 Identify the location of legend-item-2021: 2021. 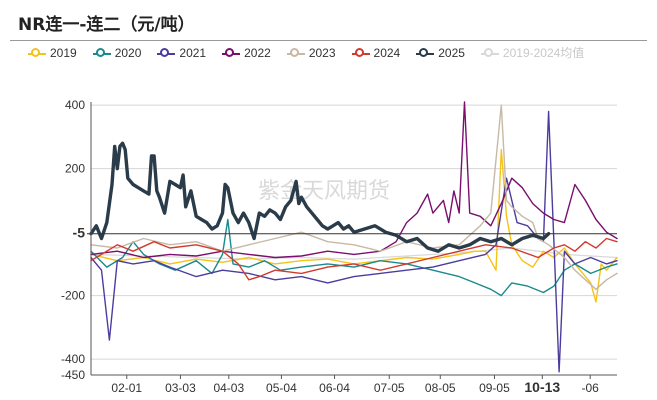
(181, 52).